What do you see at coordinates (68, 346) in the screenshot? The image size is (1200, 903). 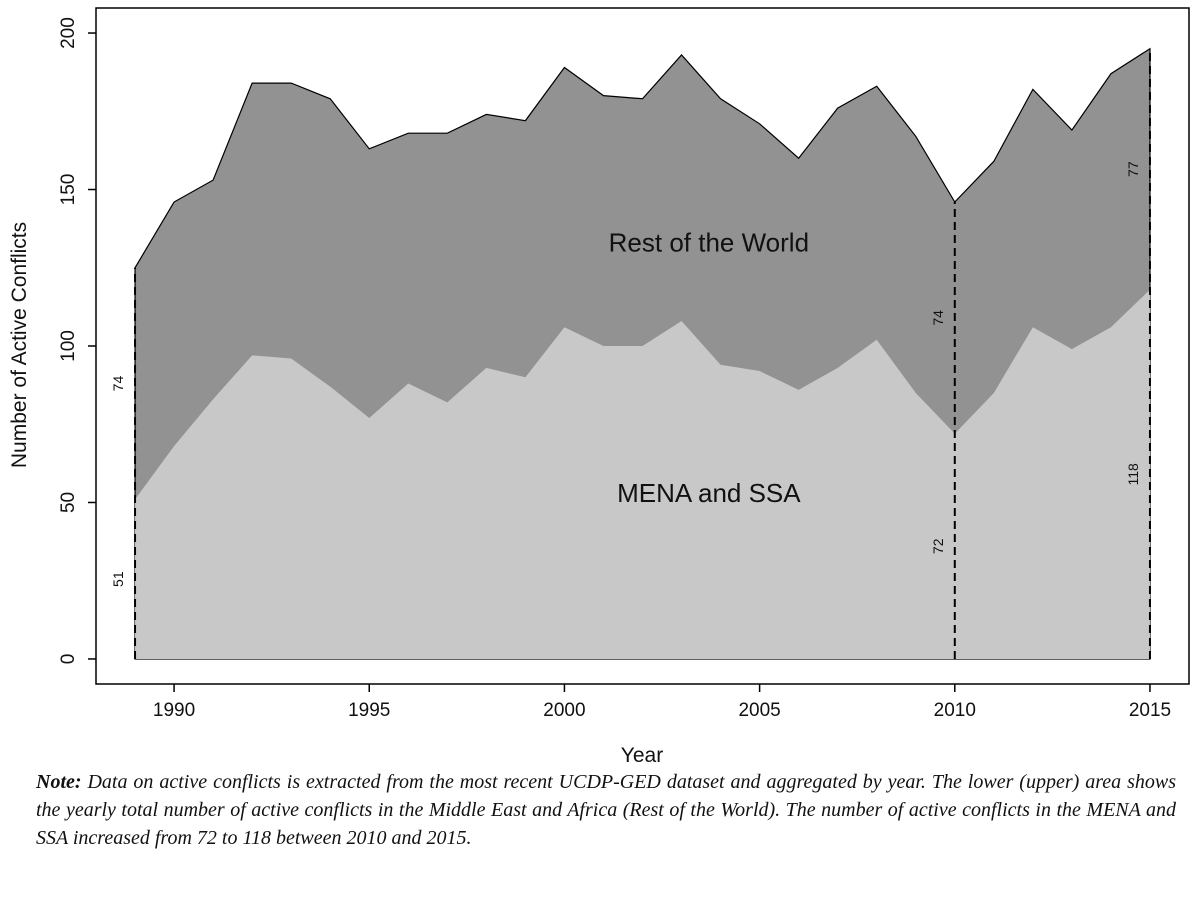 I see `y-tick-label-100: 100` at bounding box center [68, 346].